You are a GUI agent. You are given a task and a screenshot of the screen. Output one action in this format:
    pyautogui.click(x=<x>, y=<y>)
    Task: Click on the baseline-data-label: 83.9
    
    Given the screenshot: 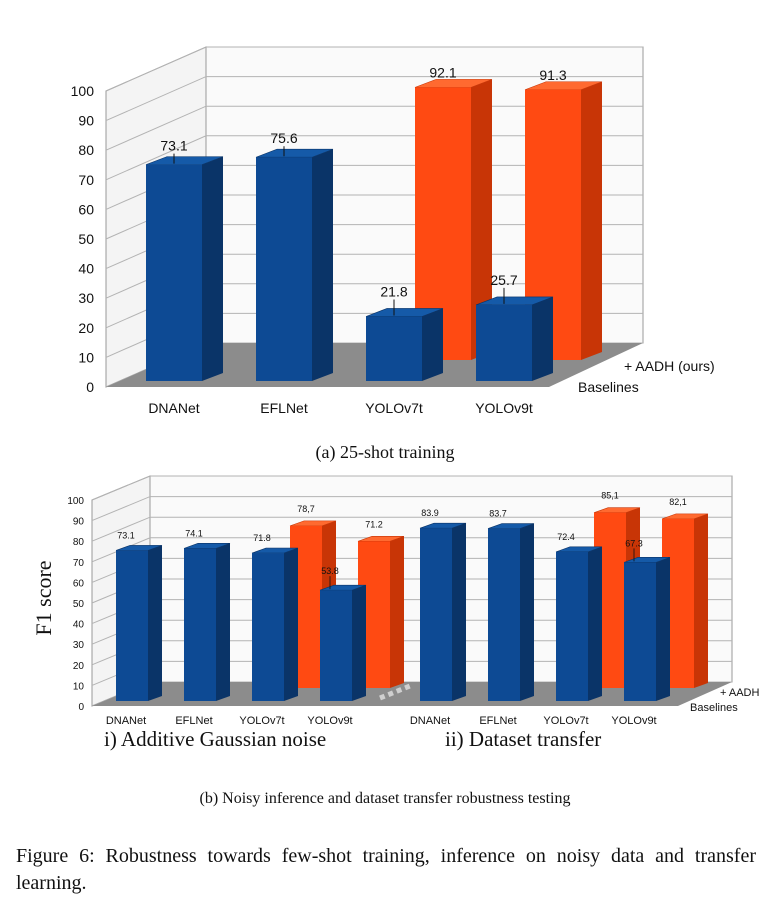 What is the action you would take?
    pyautogui.click(x=430, y=513)
    